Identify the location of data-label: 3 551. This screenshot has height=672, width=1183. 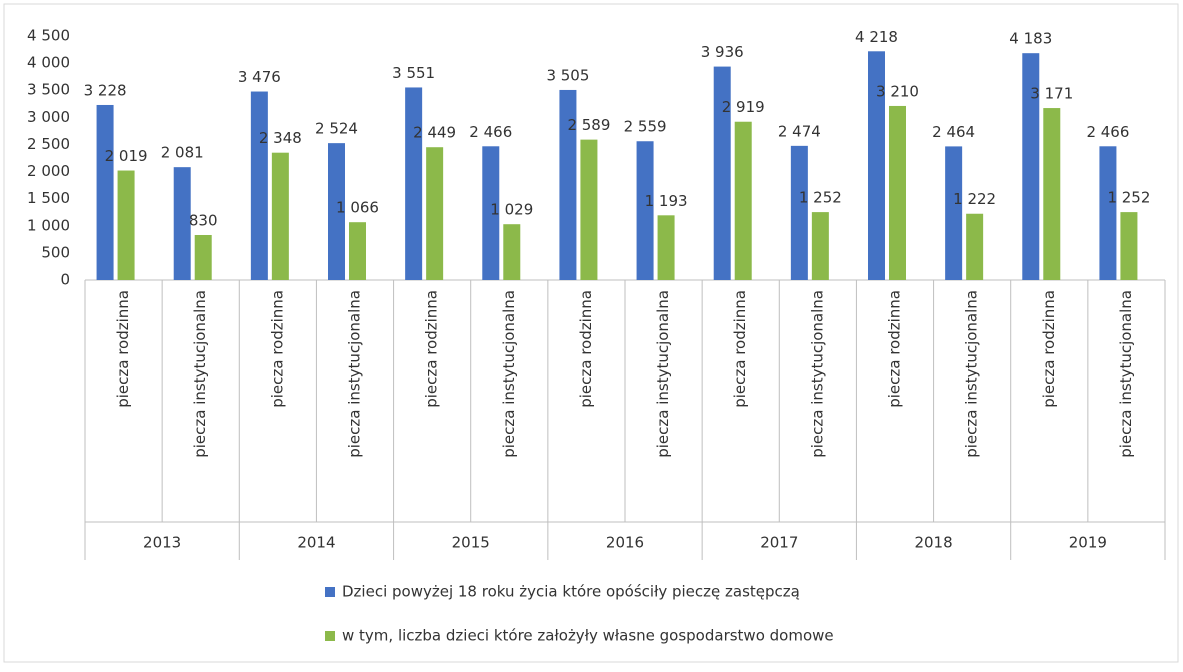
(413, 73).